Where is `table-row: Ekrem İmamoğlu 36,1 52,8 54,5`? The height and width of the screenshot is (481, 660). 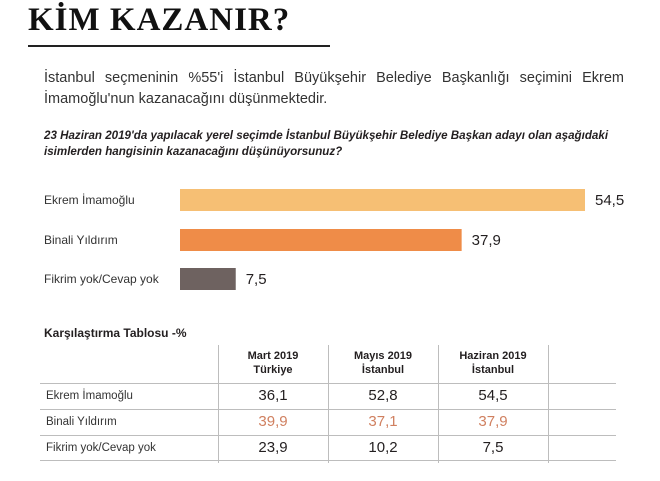
table-row: Ekrem İmamoğlu 36,1 52,8 54,5 is located at coordinates (328, 396).